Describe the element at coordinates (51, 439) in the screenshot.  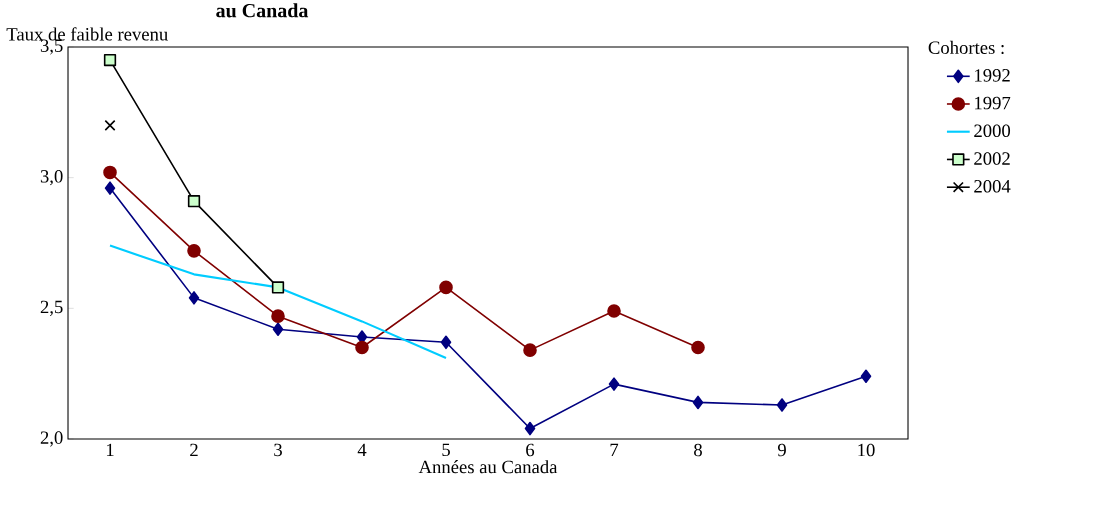
I see `y-tick-label: 2,0` at that location.